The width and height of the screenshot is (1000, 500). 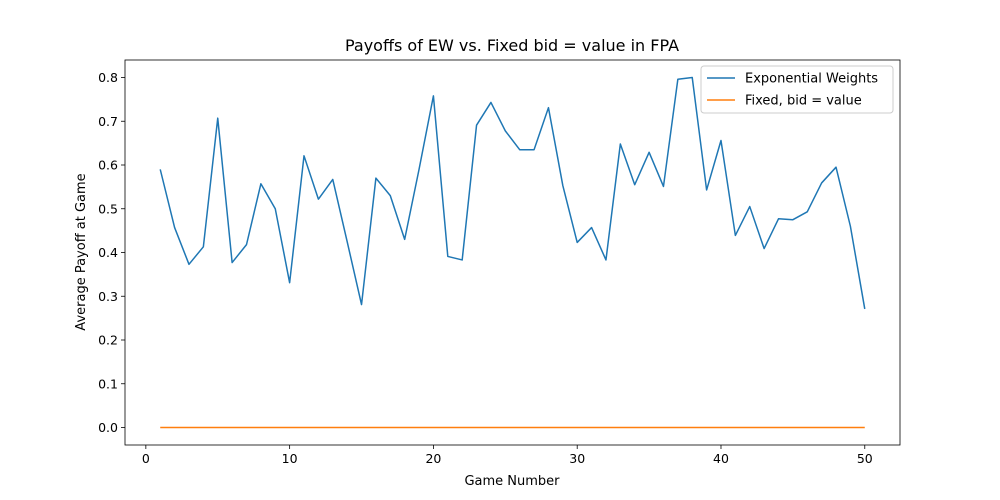 I want to click on x-tick-label: 30, so click(x=577, y=458).